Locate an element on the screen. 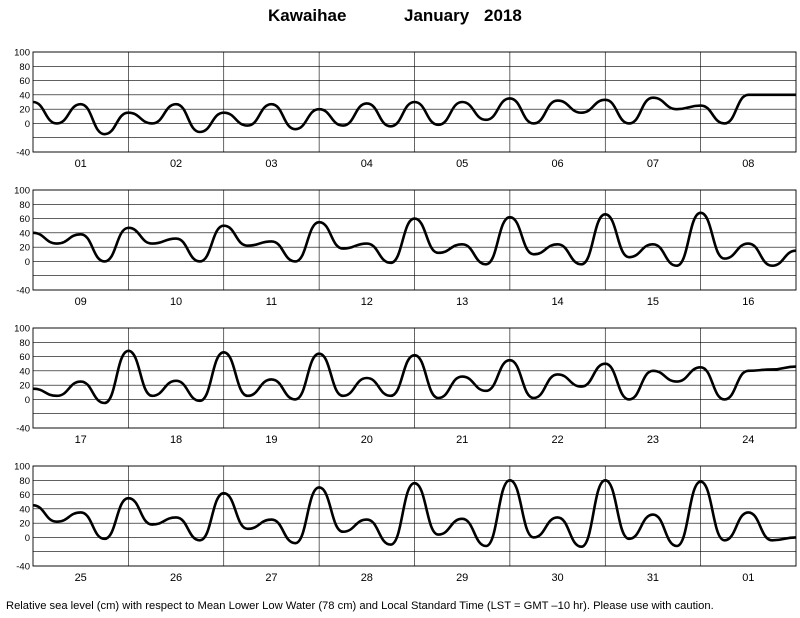 The image size is (800, 618). x-tick-label: 25 is located at coordinates (81, 578).